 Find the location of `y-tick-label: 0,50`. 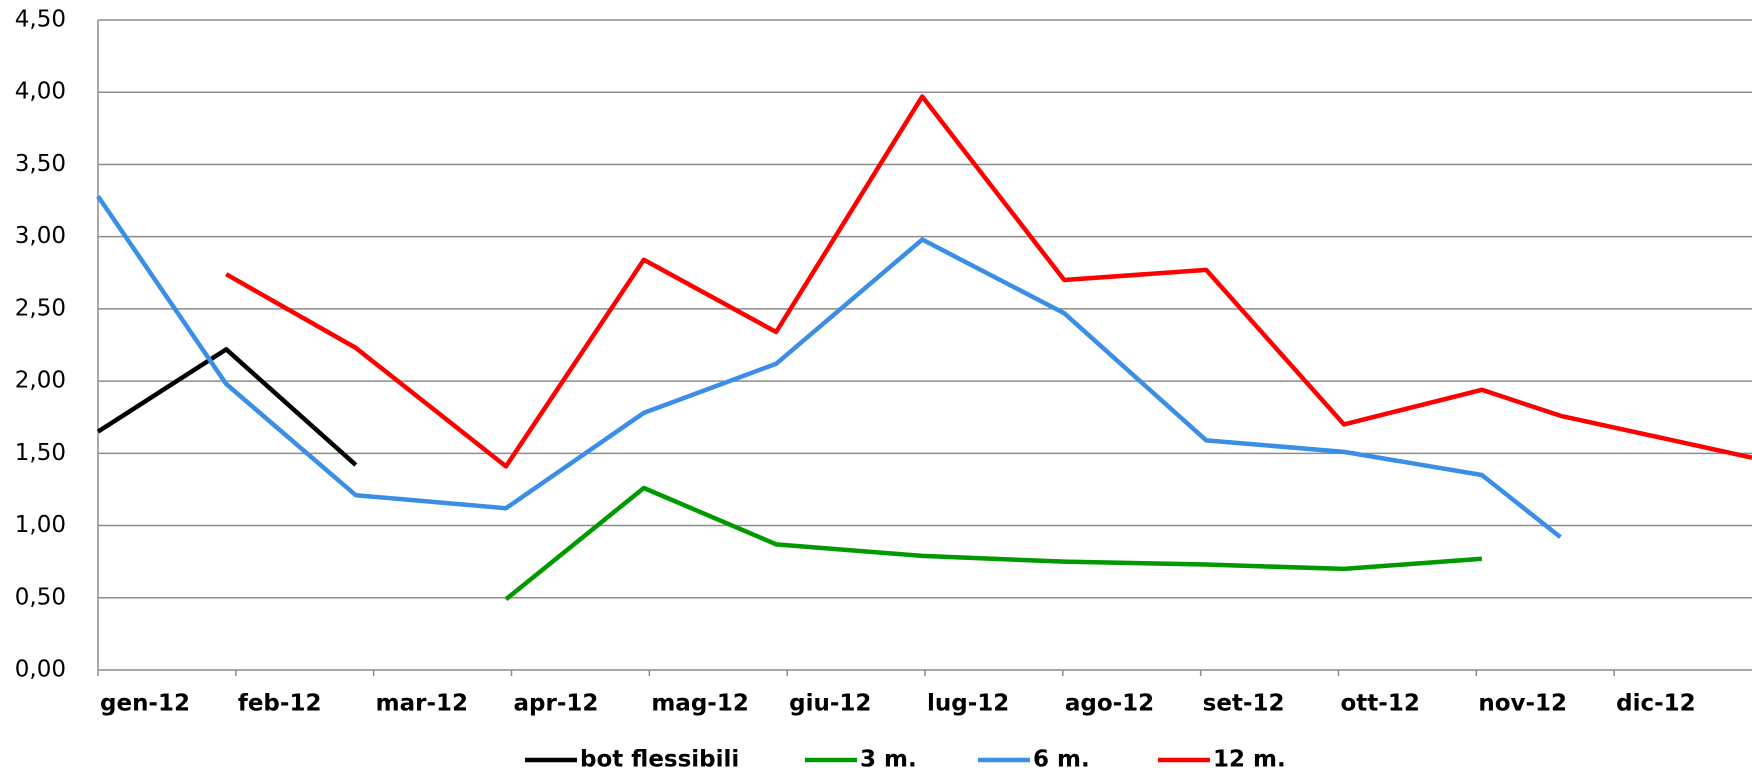

y-tick-label: 0,50 is located at coordinates (40, 597).